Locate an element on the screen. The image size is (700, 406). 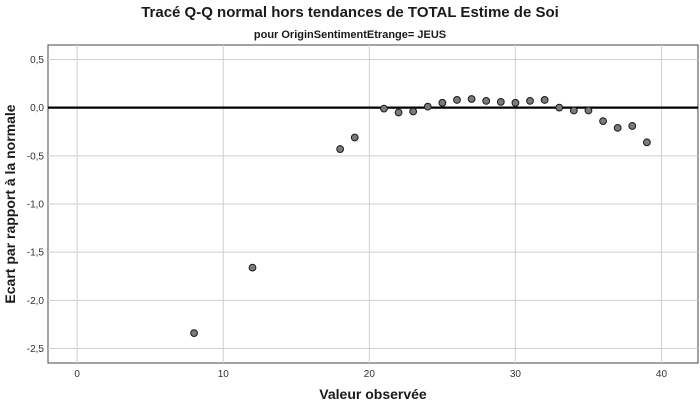
y-tick-label: -1,0 is located at coordinates (36, 205).